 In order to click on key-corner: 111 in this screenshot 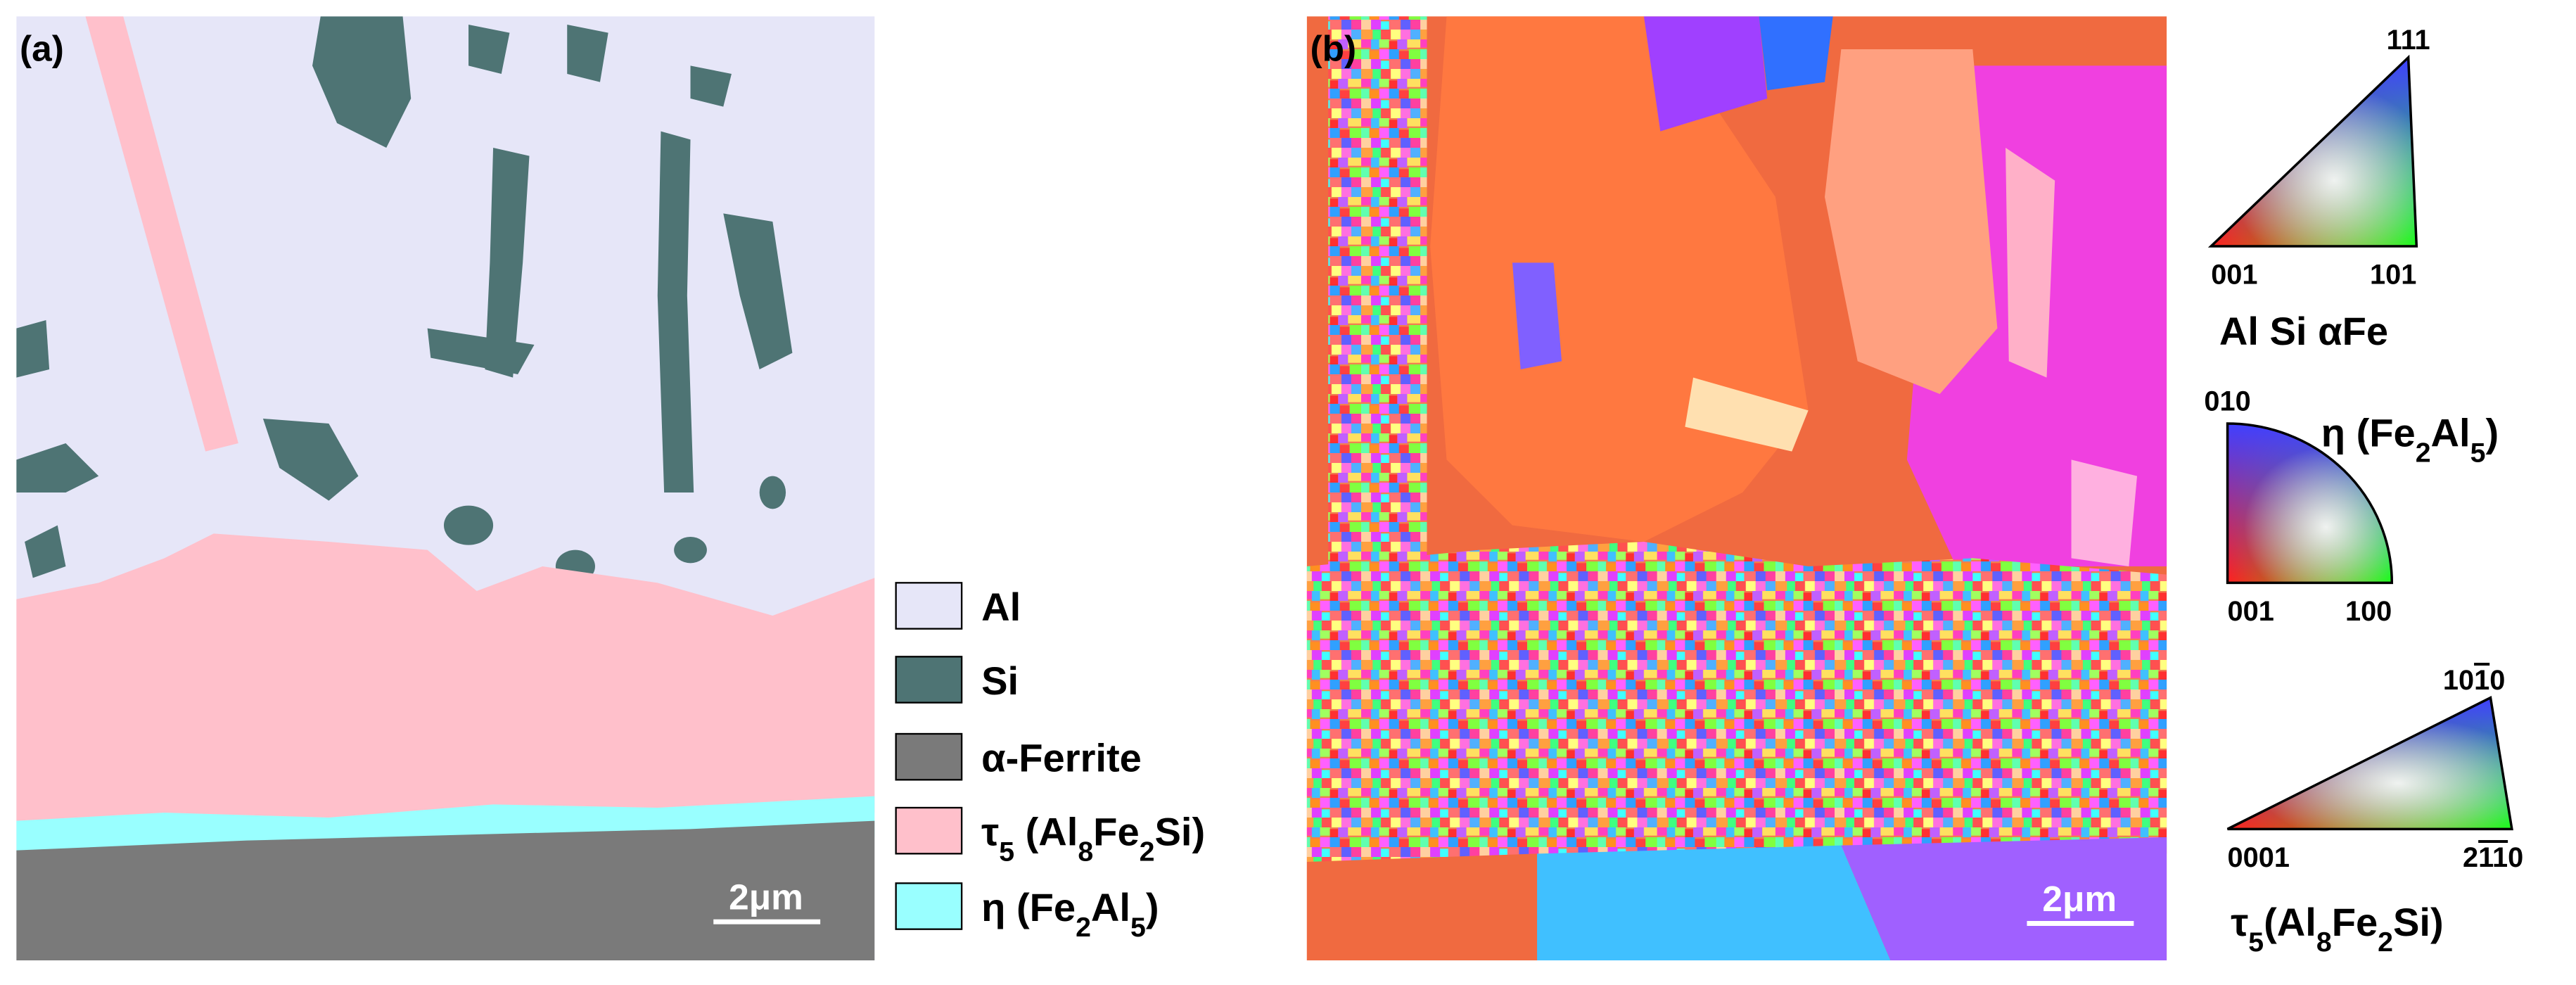, I will do `click(2408, 41)`.